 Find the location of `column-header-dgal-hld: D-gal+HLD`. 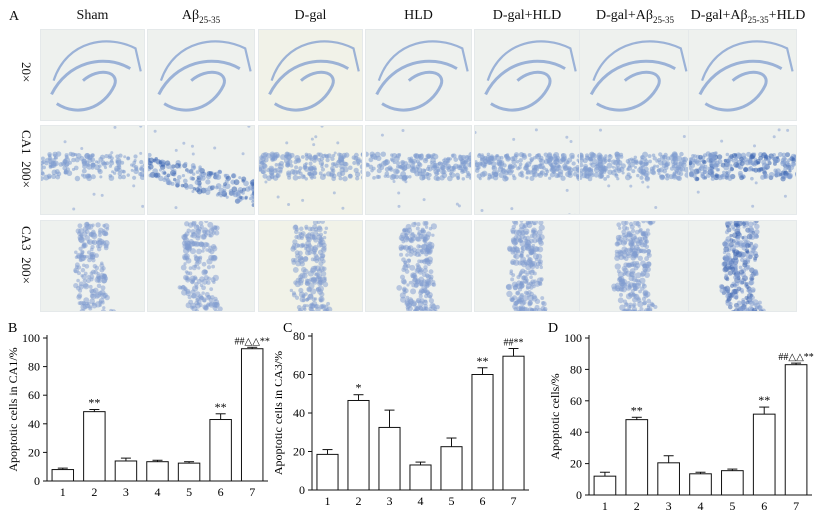

column-header-dgal-hld: D-gal+HLD is located at coordinates (527, 15).